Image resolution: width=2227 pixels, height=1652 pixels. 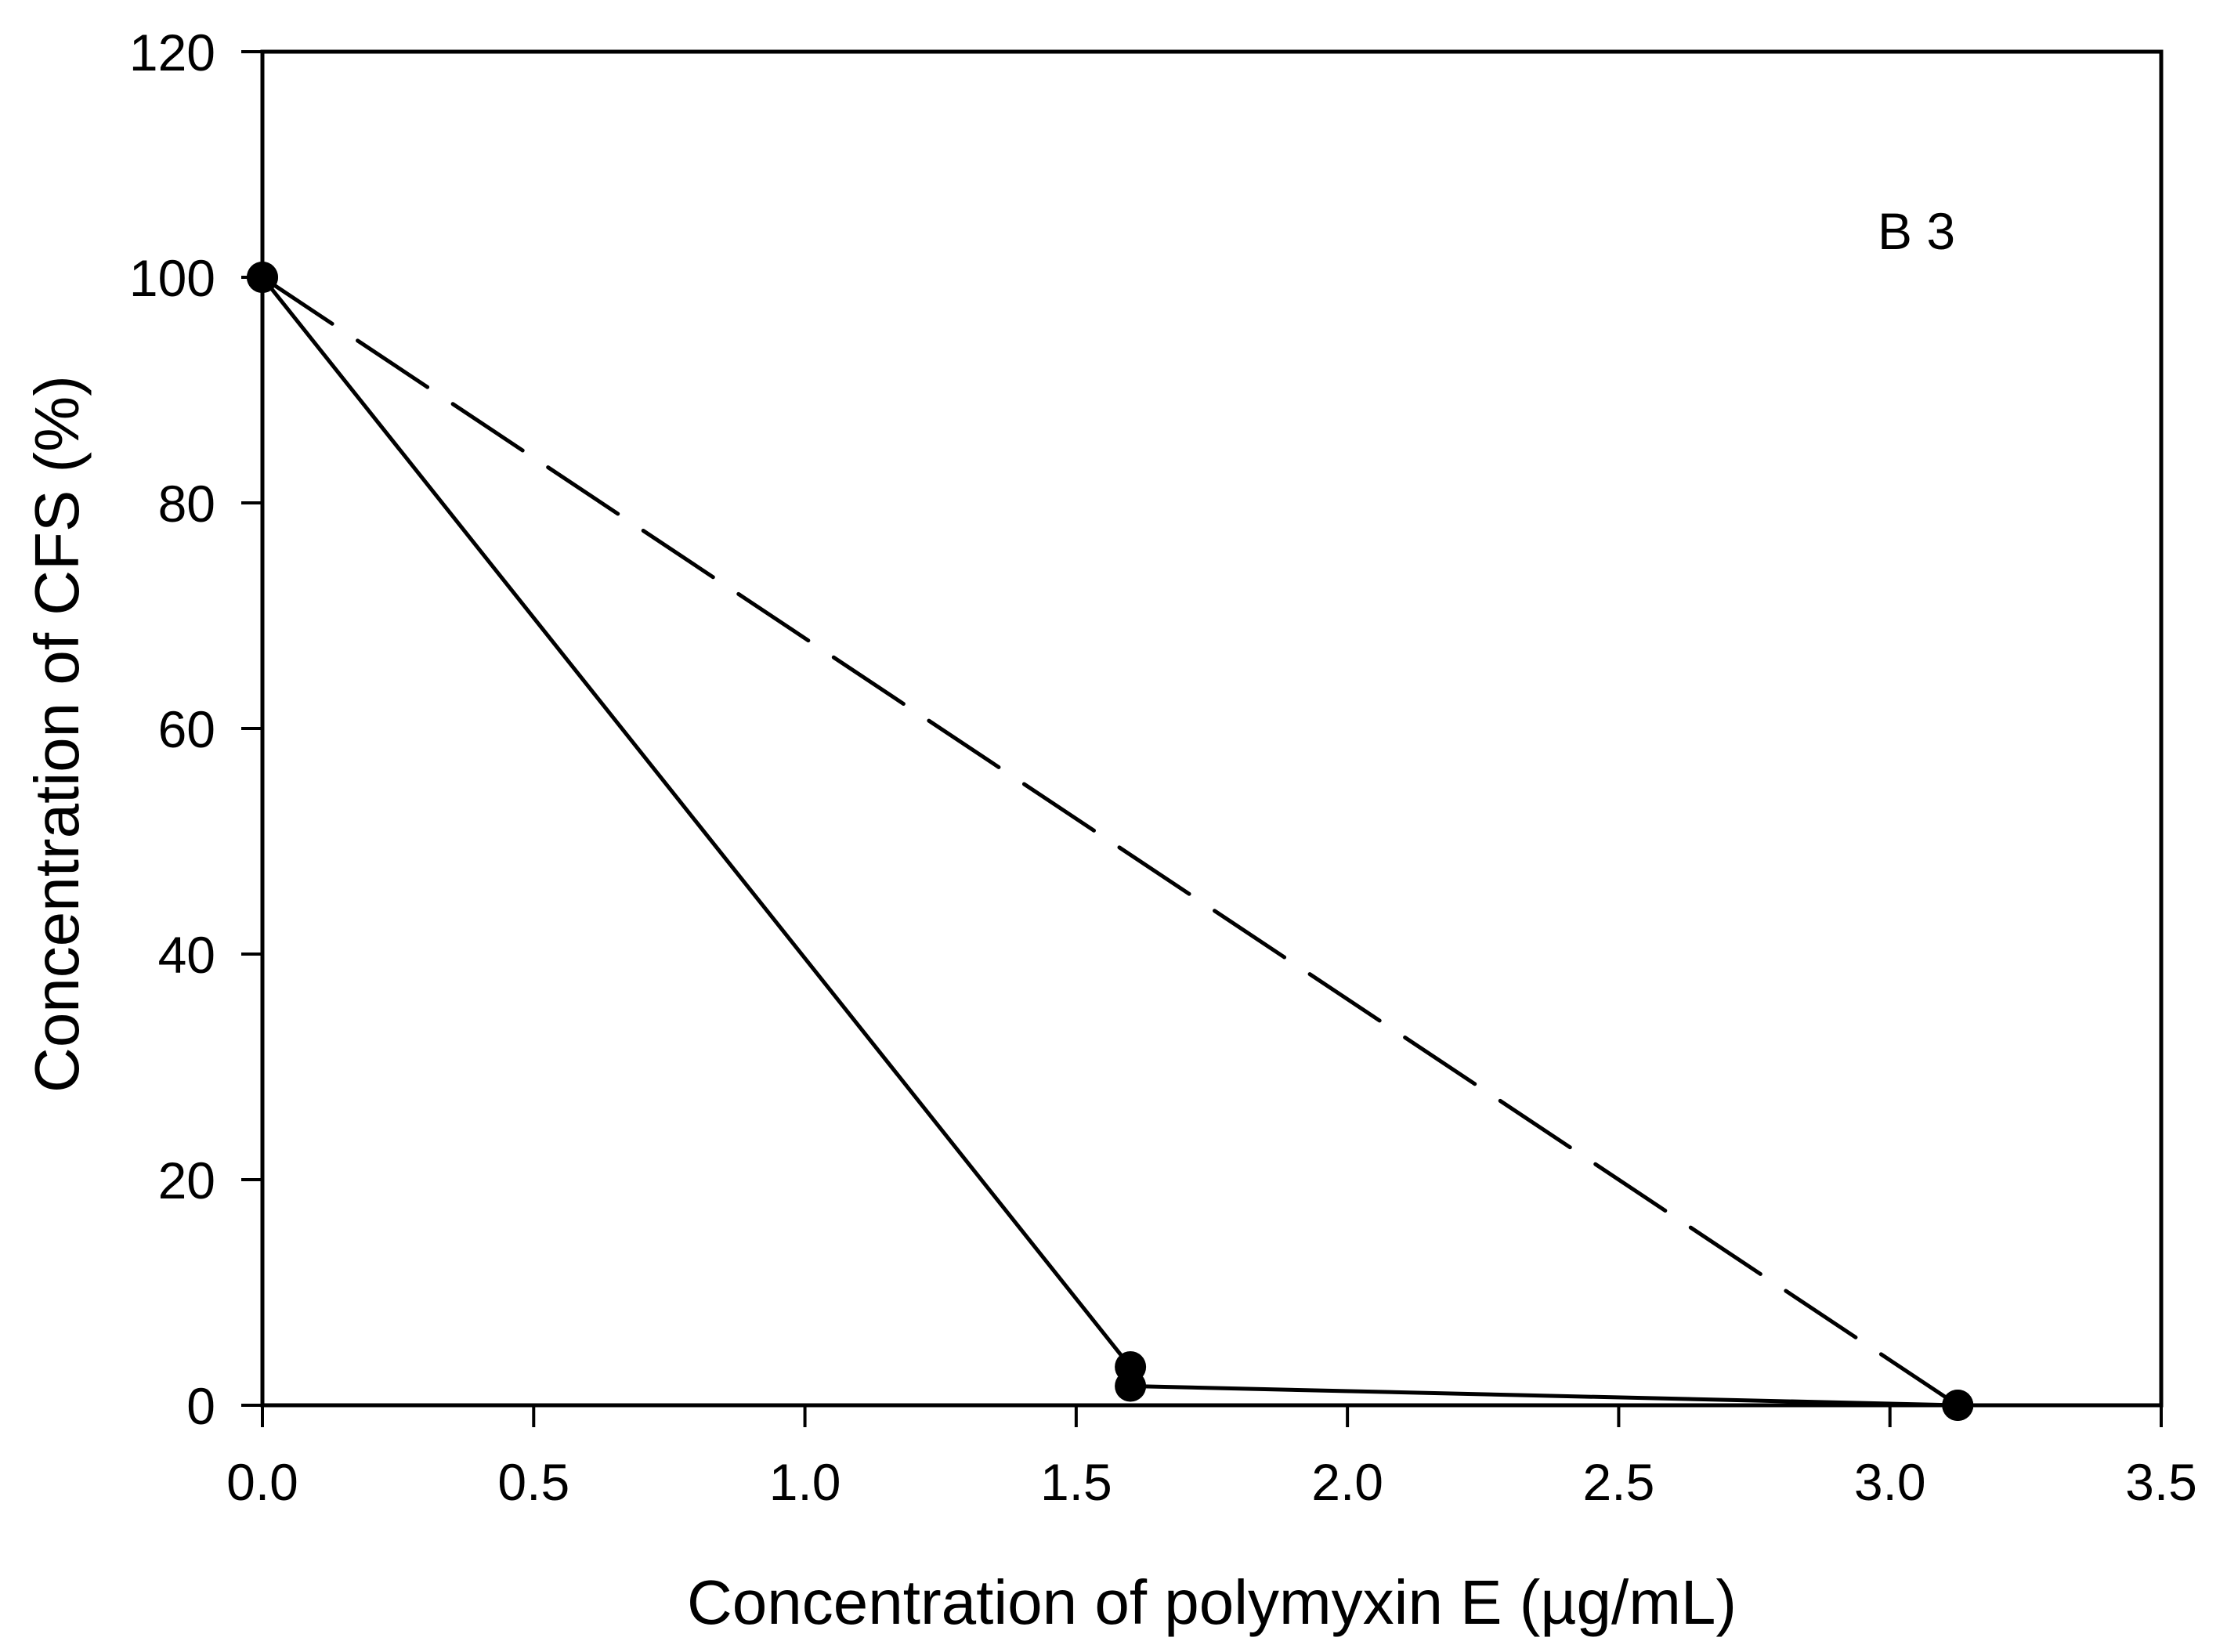 What do you see at coordinates (200, 1406) in the screenshot?
I see `y-tick-label: 0` at bounding box center [200, 1406].